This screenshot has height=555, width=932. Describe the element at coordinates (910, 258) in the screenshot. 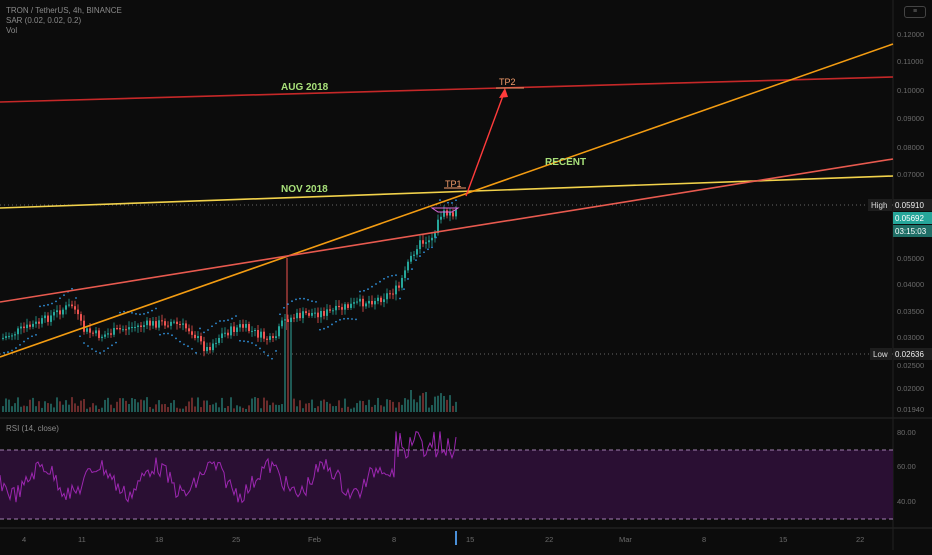

I see `price-tick: 0.05000` at that location.